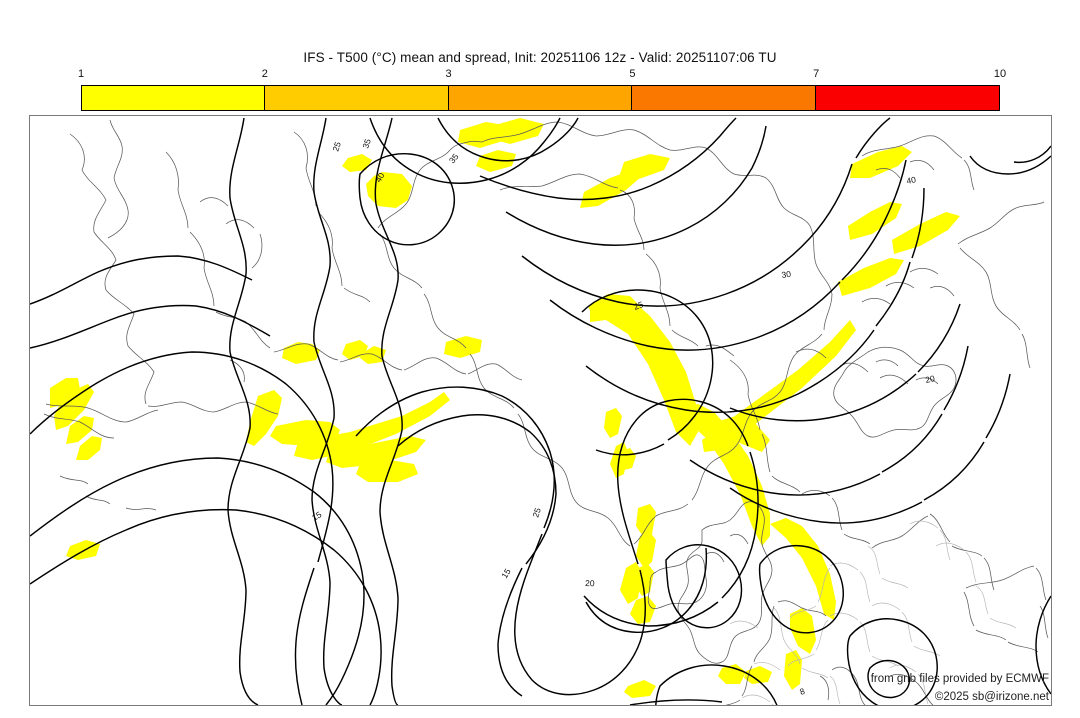 The width and height of the screenshot is (1080, 718). What do you see at coordinates (448, 74) in the screenshot?
I see `colorbar-tick-2: 3` at bounding box center [448, 74].